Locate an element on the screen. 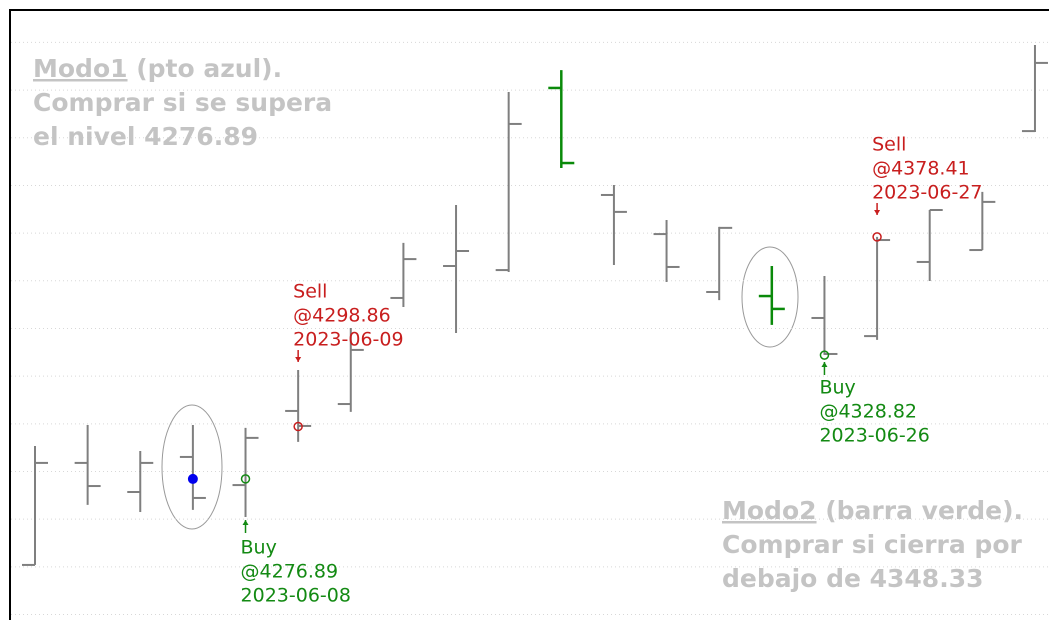 The image size is (1049, 620). note-title-rest: (pto azul). is located at coordinates (205, 68).